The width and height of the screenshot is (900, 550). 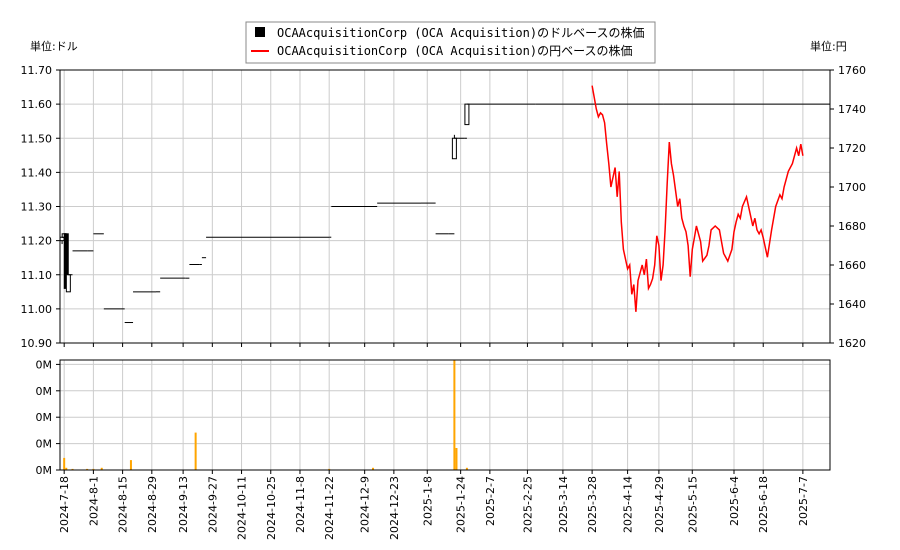 What do you see at coordinates (365, 504) in the screenshot?
I see `x-tick-label: 2024-12-9` at bounding box center [365, 504].